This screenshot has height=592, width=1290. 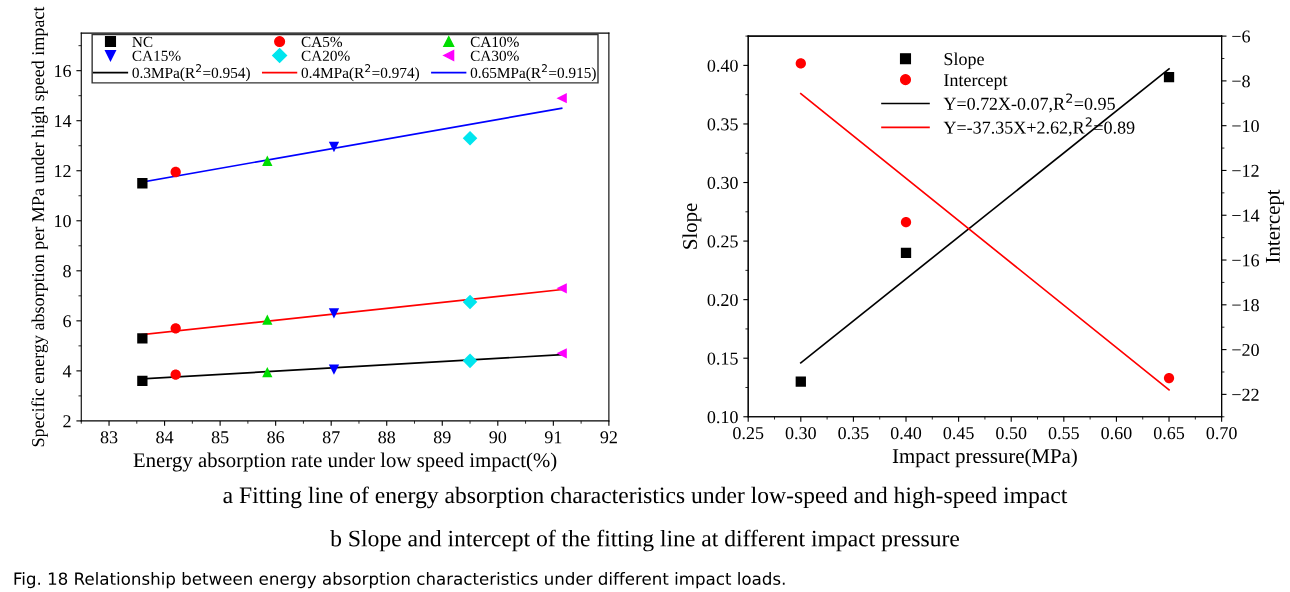 I want to click on legend-label: 0.65MPa(R$^{2}$=0.915), so click(x=533, y=73).